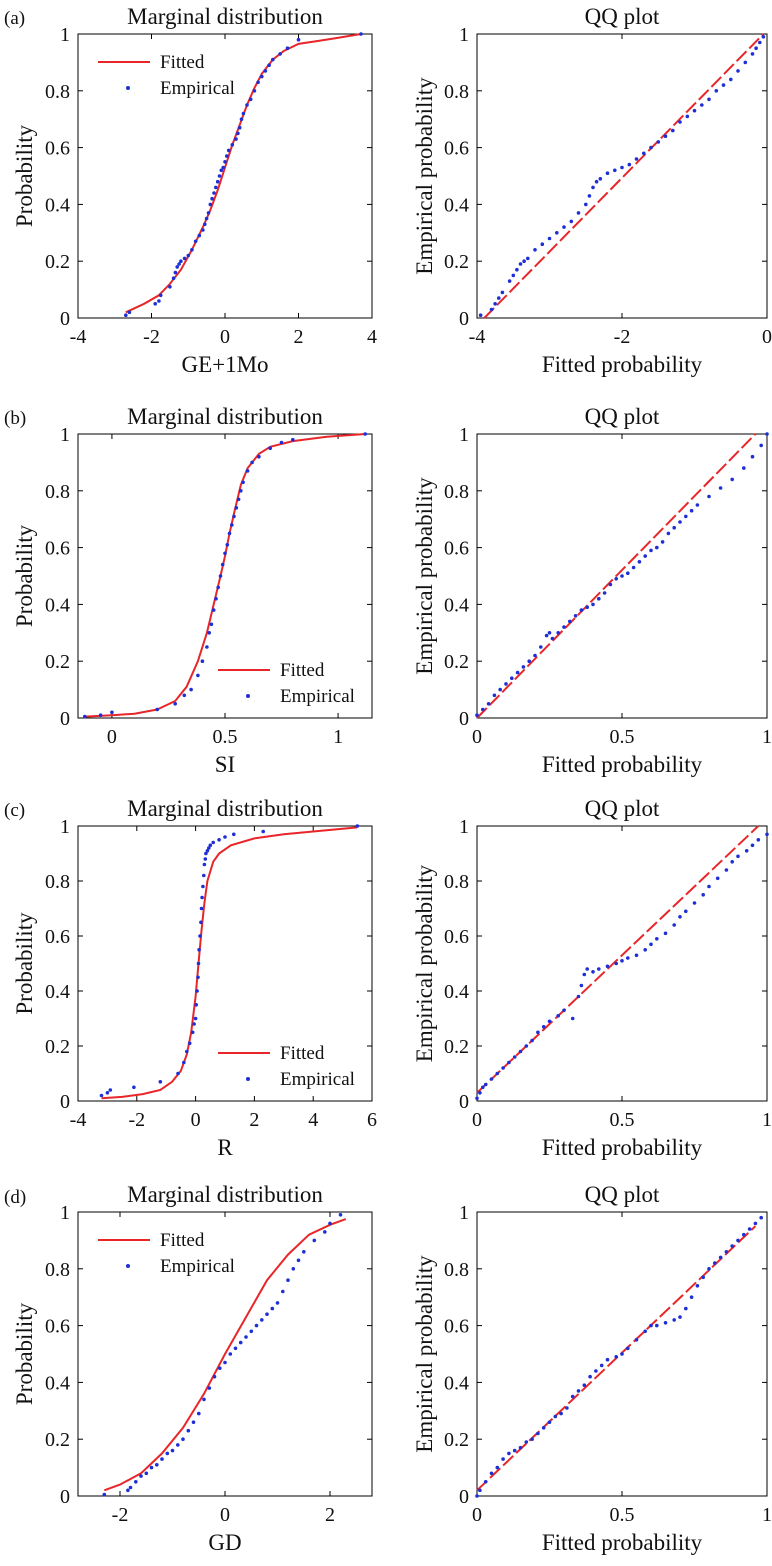 The height and width of the screenshot is (1566, 772). Describe the element at coordinates (456, 662) in the screenshot. I see `y-tick-label: 0.2` at that location.